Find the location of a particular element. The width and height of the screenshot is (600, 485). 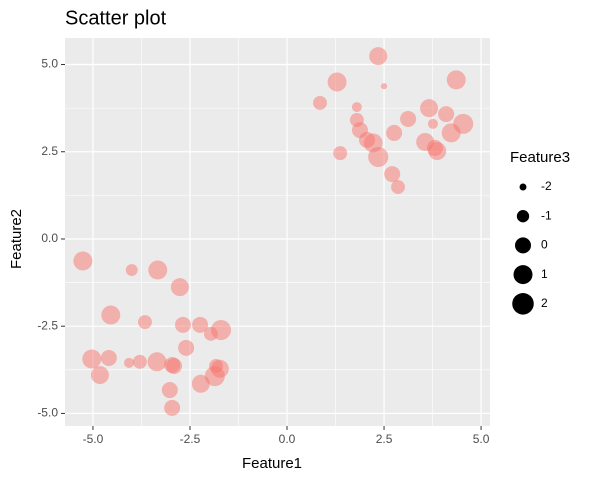

chart-title: Scatter plot is located at coordinates (116, 18).